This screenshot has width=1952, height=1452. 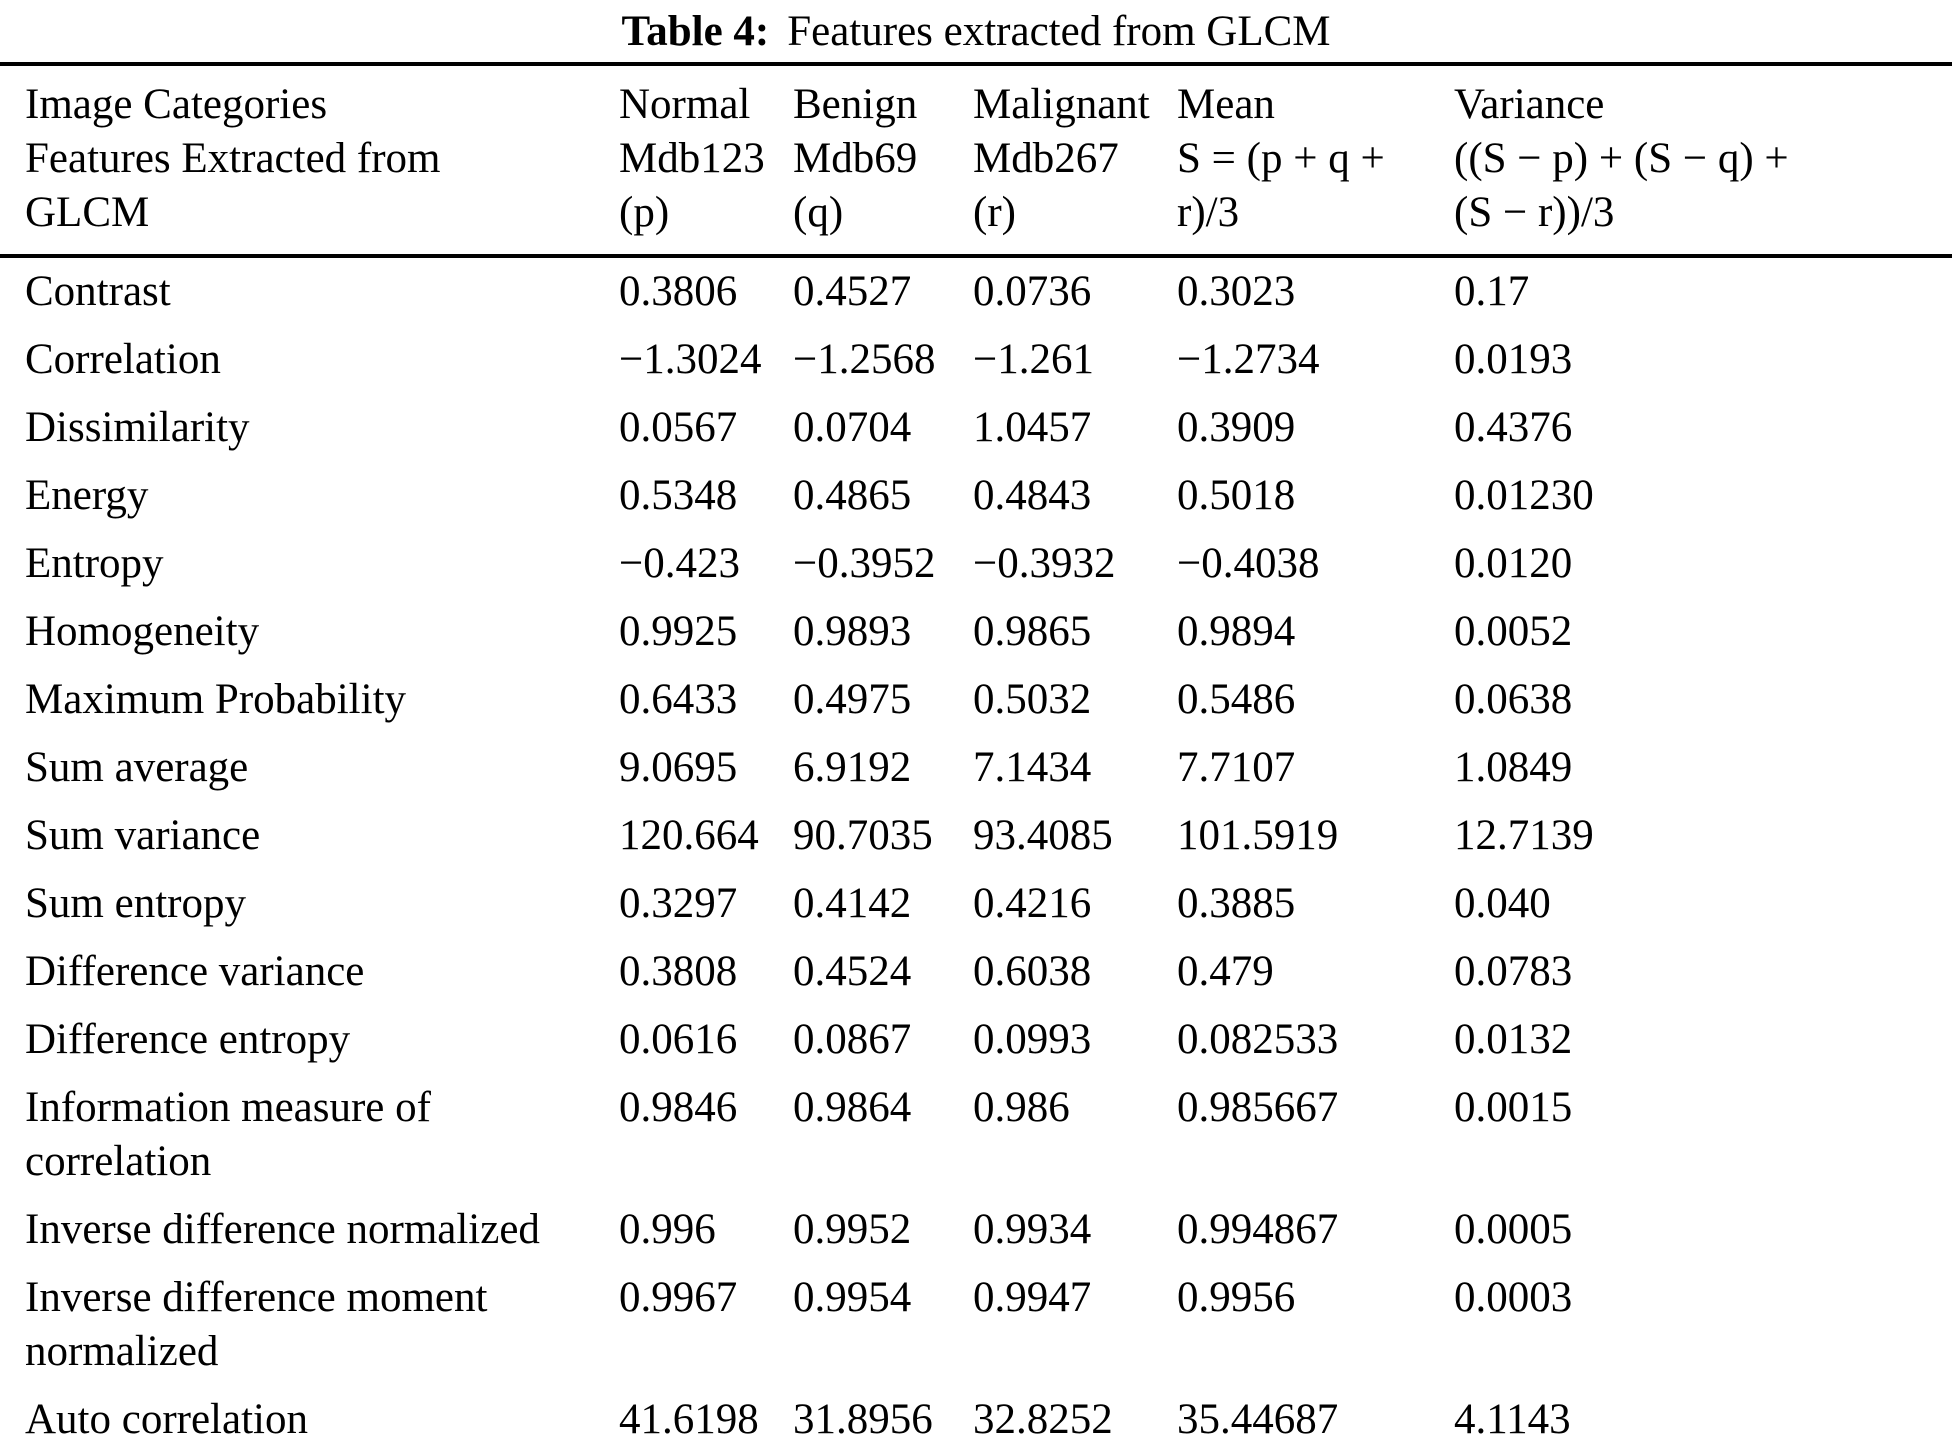 What do you see at coordinates (1513, 1107) in the screenshot?
I see `cell-variance: 0.0015` at bounding box center [1513, 1107].